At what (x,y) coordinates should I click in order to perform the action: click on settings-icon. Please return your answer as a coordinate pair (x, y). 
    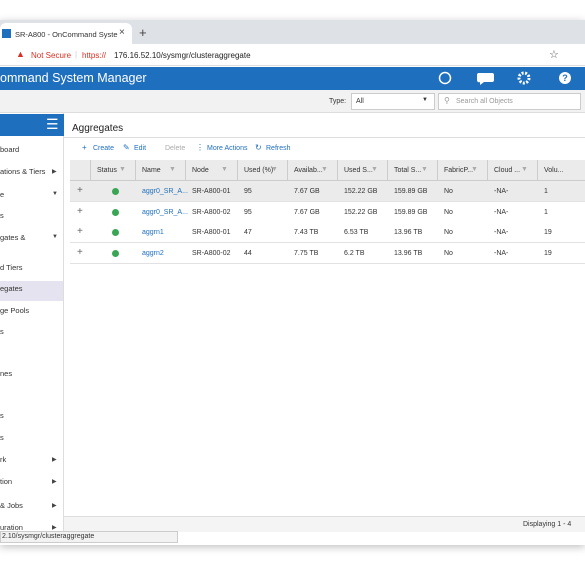
    Looking at the image, I should click on (524, 78).